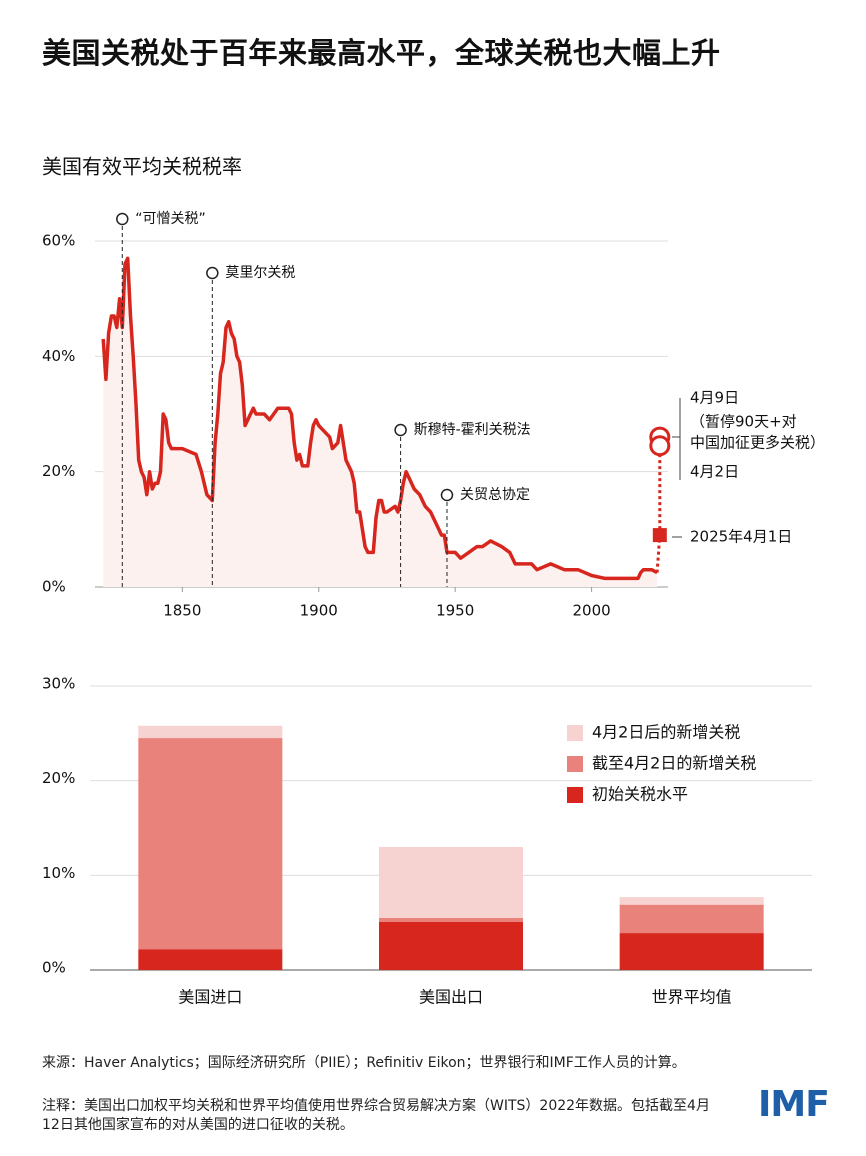 This screenshot has height=1156, width=866. Describe the element at coordinates (794, 1104) in the screenshot. I see `logo: IMF` at that location.